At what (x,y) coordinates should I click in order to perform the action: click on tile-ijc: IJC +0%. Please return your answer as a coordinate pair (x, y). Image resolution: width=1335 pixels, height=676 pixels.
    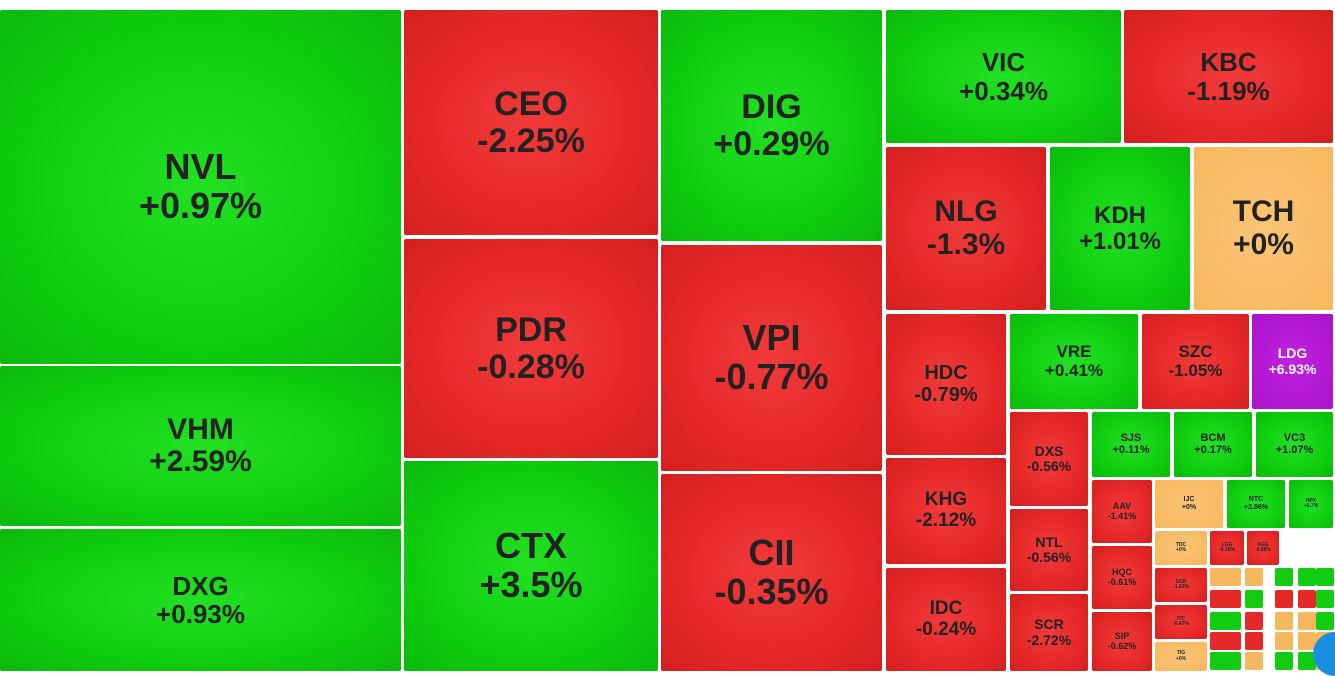
    Looking at the image, I should click on (1189, 504).